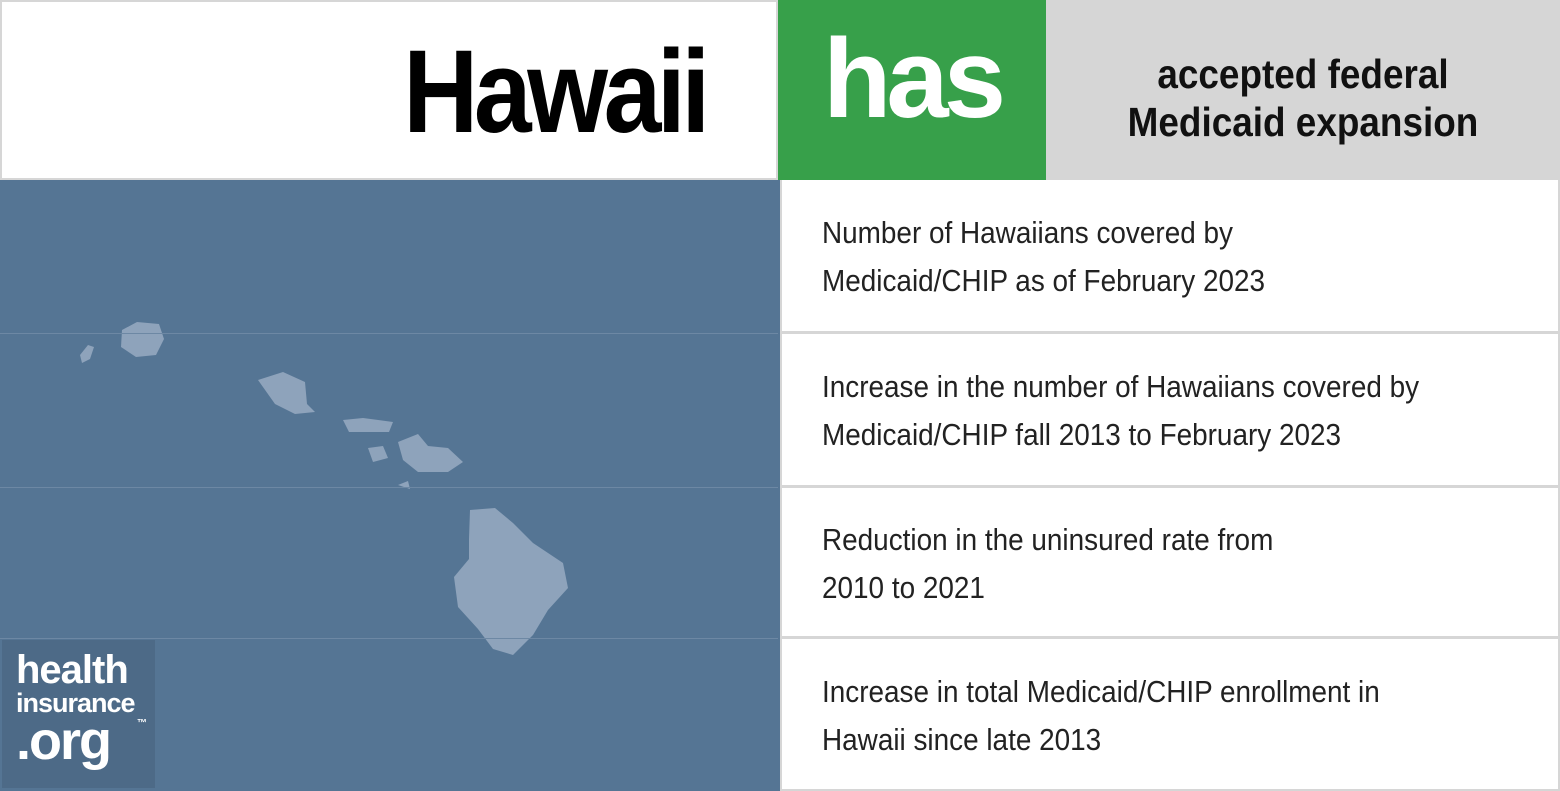 The width and height of the screenshot is (1560, 791). I want to click on logo-line: insurance, so click(76, 703).